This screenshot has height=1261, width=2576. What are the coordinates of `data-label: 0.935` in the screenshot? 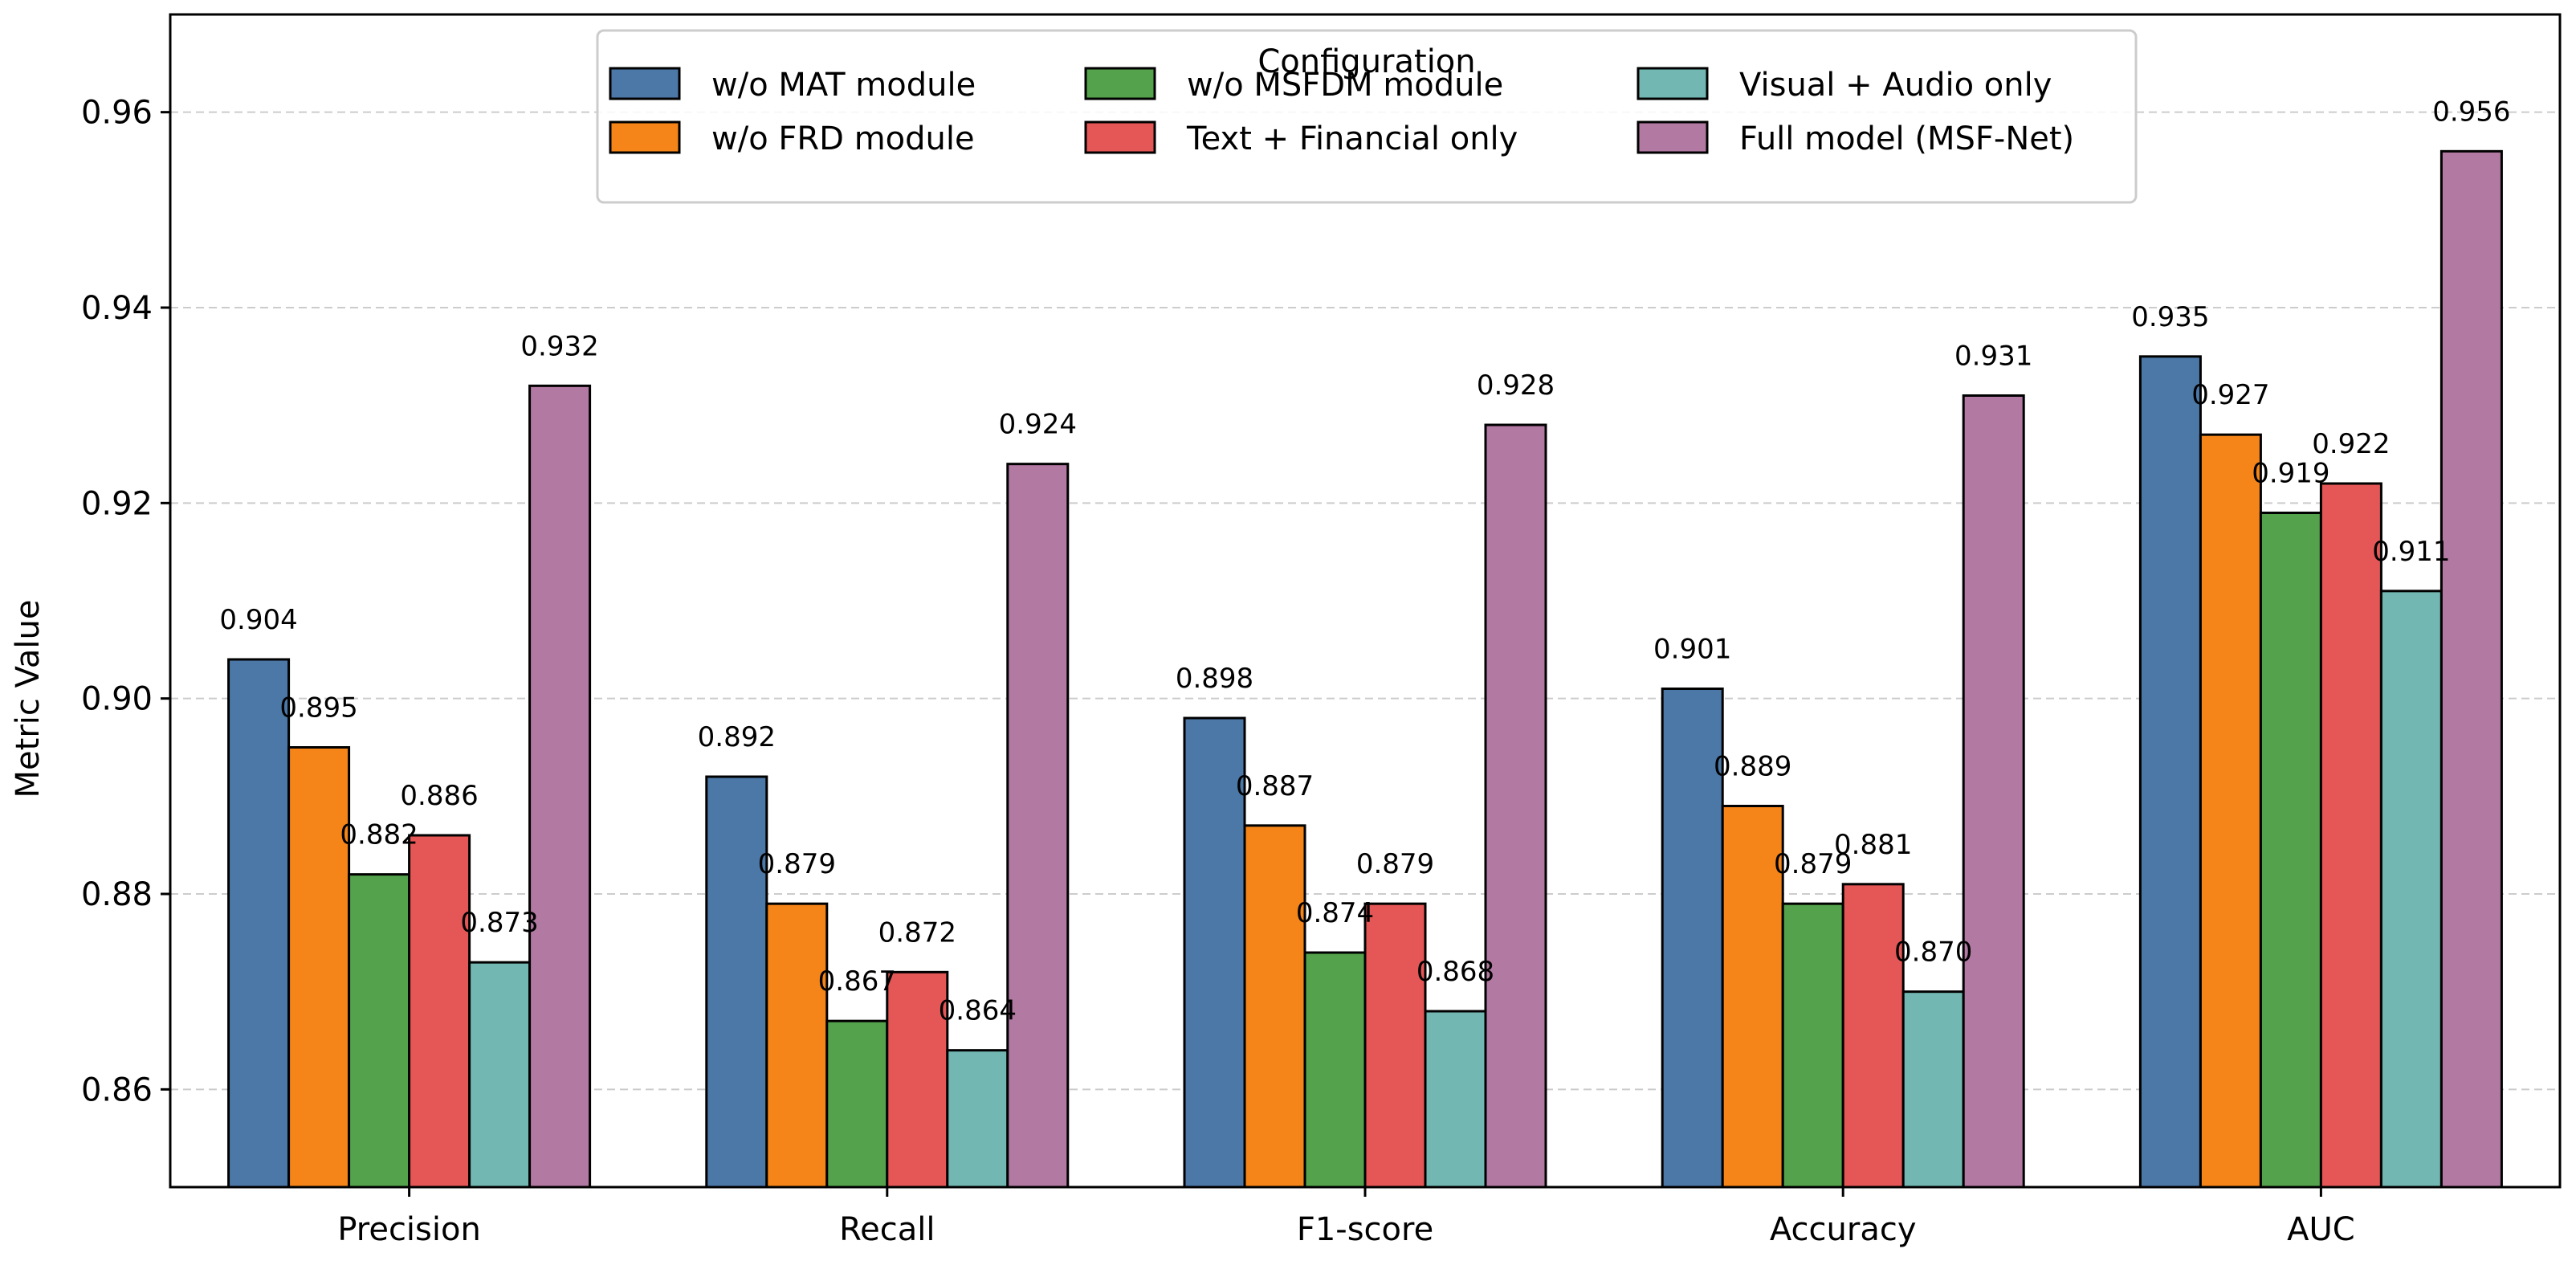 It's located at (2170, 317).